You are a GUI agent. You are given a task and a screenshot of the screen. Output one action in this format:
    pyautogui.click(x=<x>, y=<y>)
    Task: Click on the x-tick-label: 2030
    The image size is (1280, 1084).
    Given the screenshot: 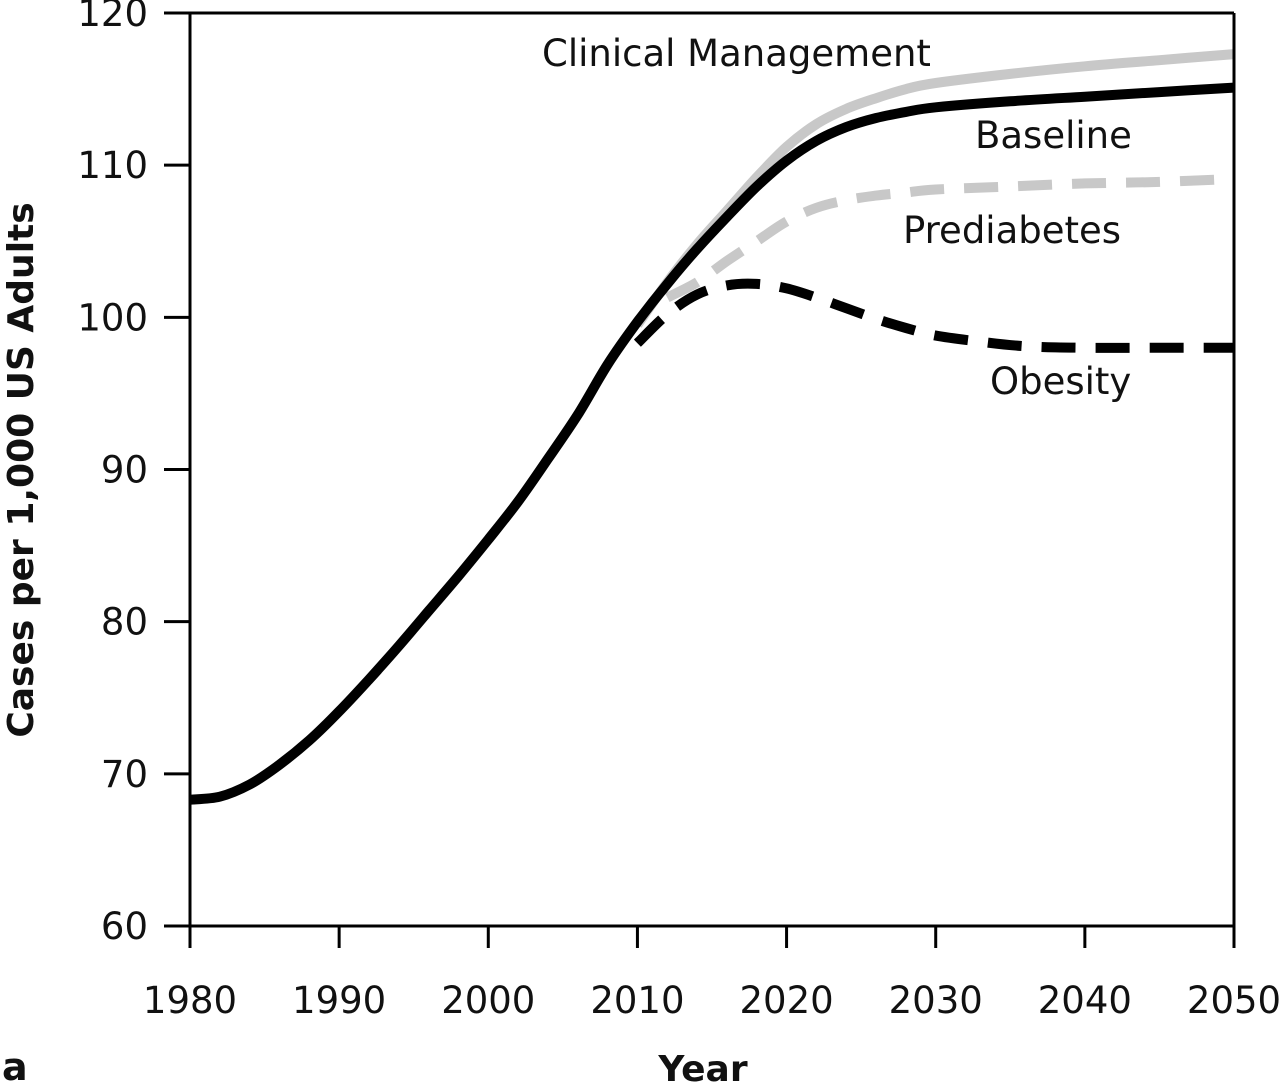 What is the action you would take?
    pyautogui.click(x=936, y=1000)
    